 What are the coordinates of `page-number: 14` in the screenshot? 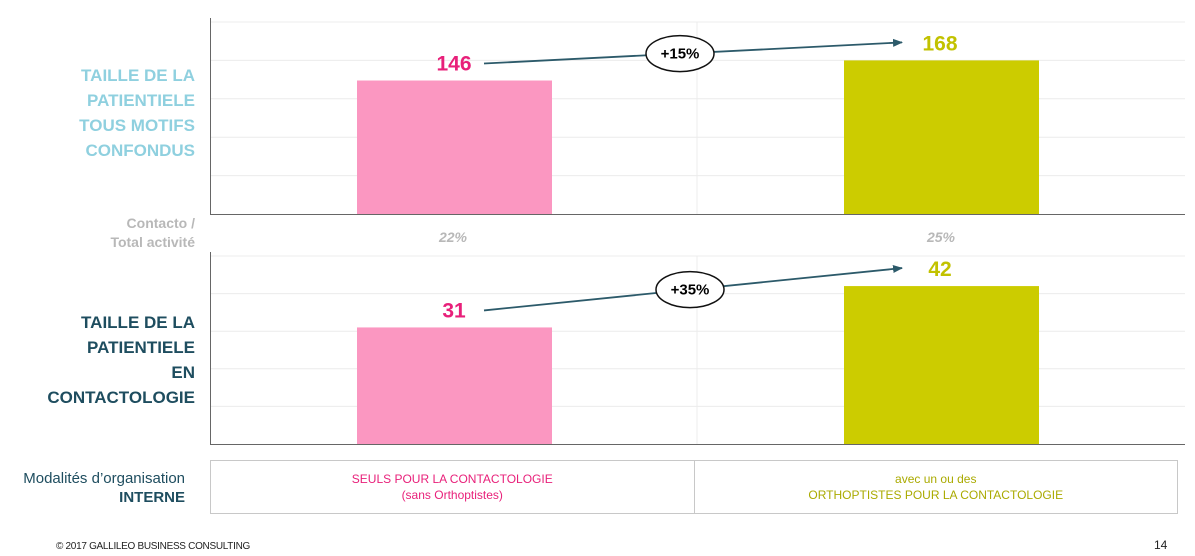 It's located at (1161, 545).